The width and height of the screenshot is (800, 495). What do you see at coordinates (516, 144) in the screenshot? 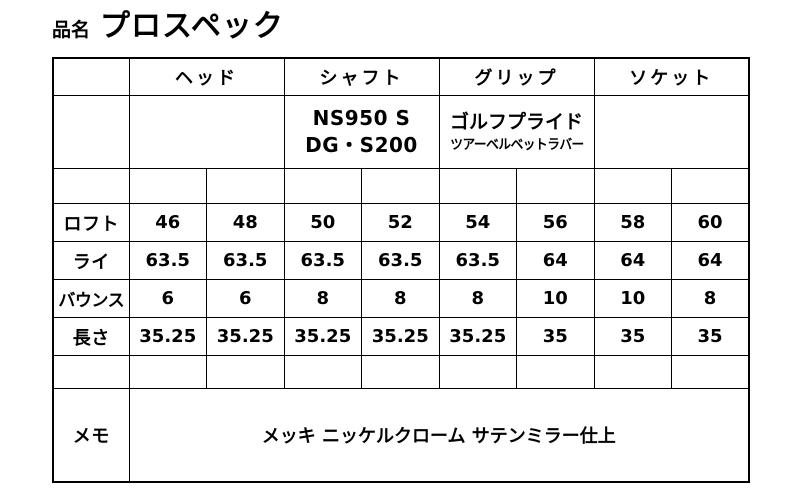
I see `grip-spec-sub: ツアーベルベットラバー` at bounding box center [516, 144].